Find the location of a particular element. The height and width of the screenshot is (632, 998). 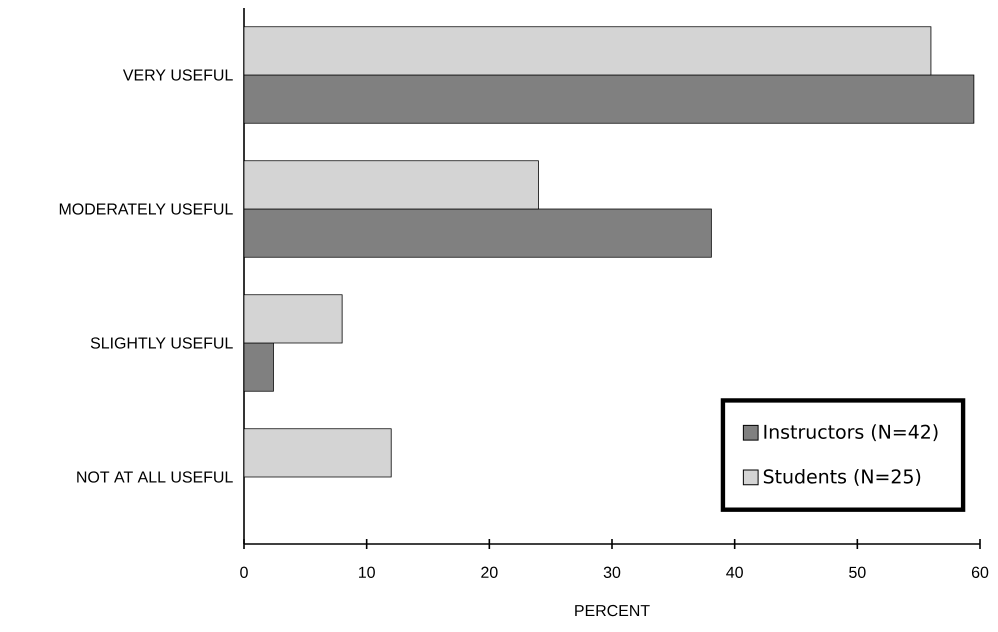

x-tick-label: 30 is located at coordinates (612, 572).